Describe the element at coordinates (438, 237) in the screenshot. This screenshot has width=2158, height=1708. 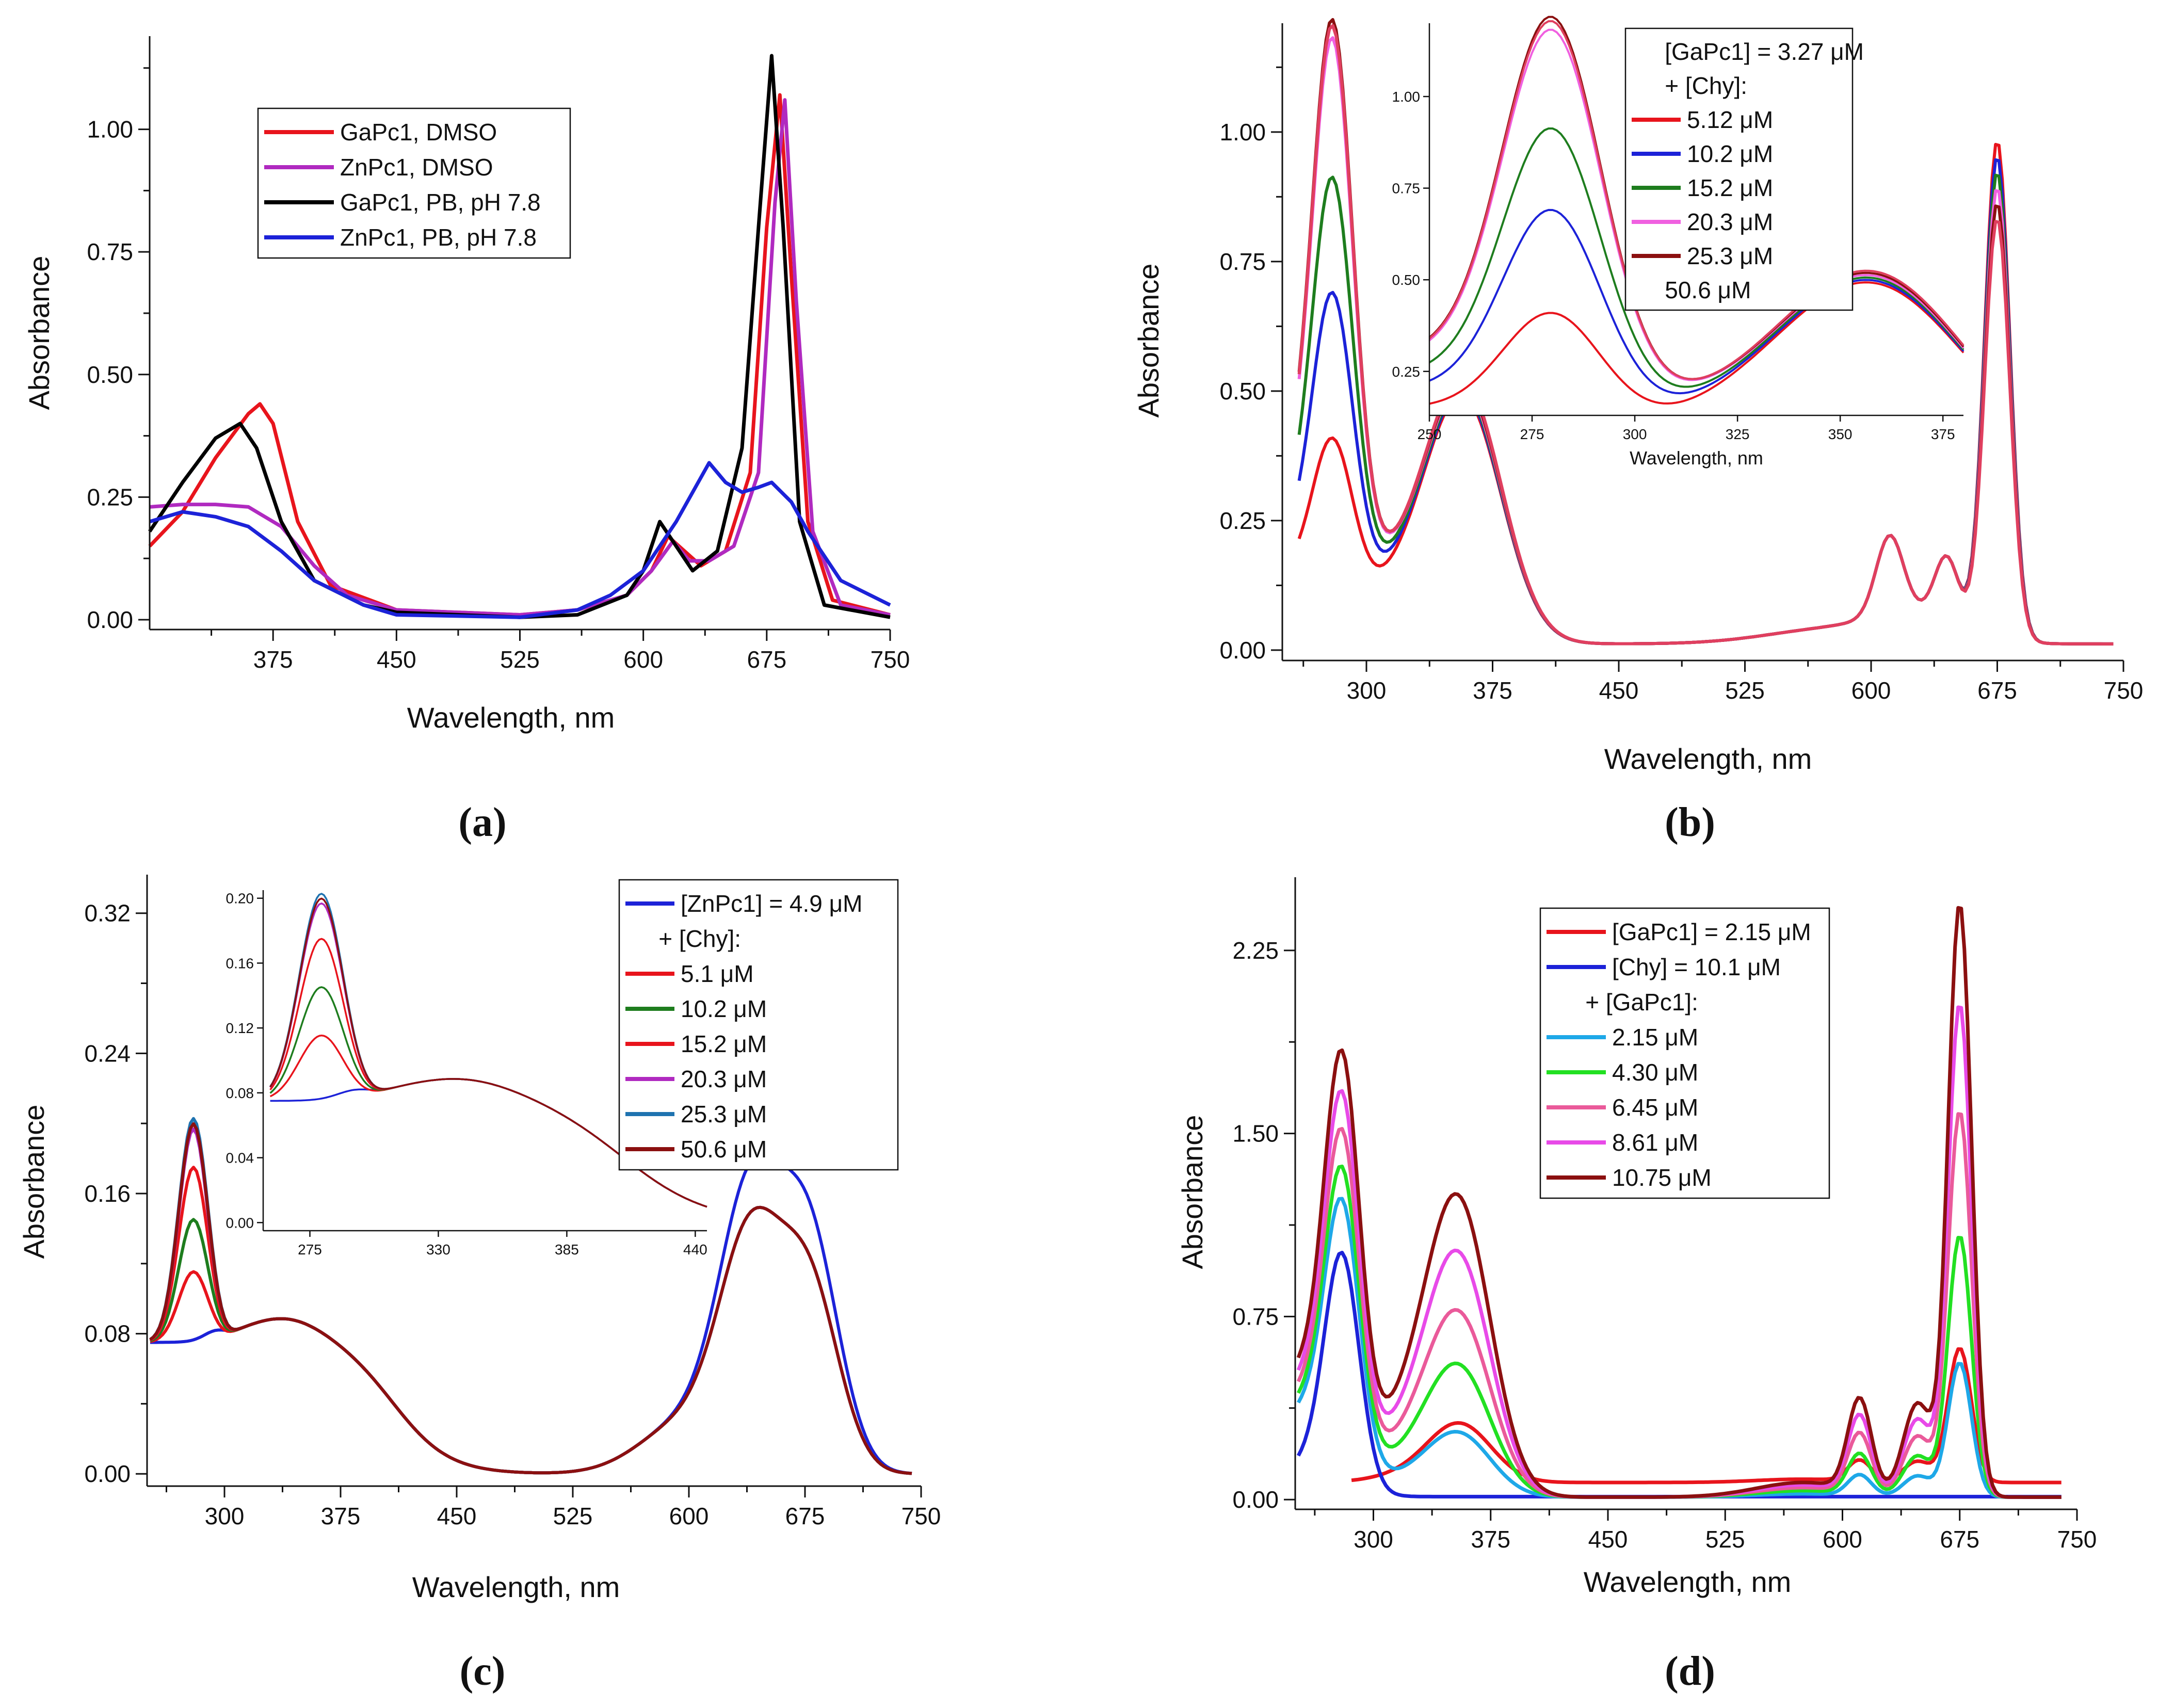
I see `legend-label: ZnPc1, PB, pH 7.8` at that location.